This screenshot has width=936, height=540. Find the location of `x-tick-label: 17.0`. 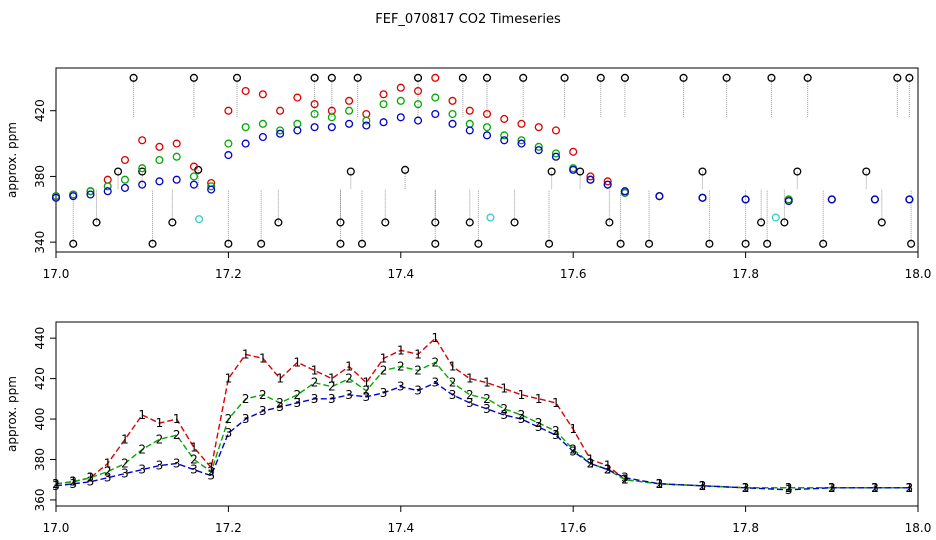

x-tick-label: 17.0 is located at coordinates (56, 274).